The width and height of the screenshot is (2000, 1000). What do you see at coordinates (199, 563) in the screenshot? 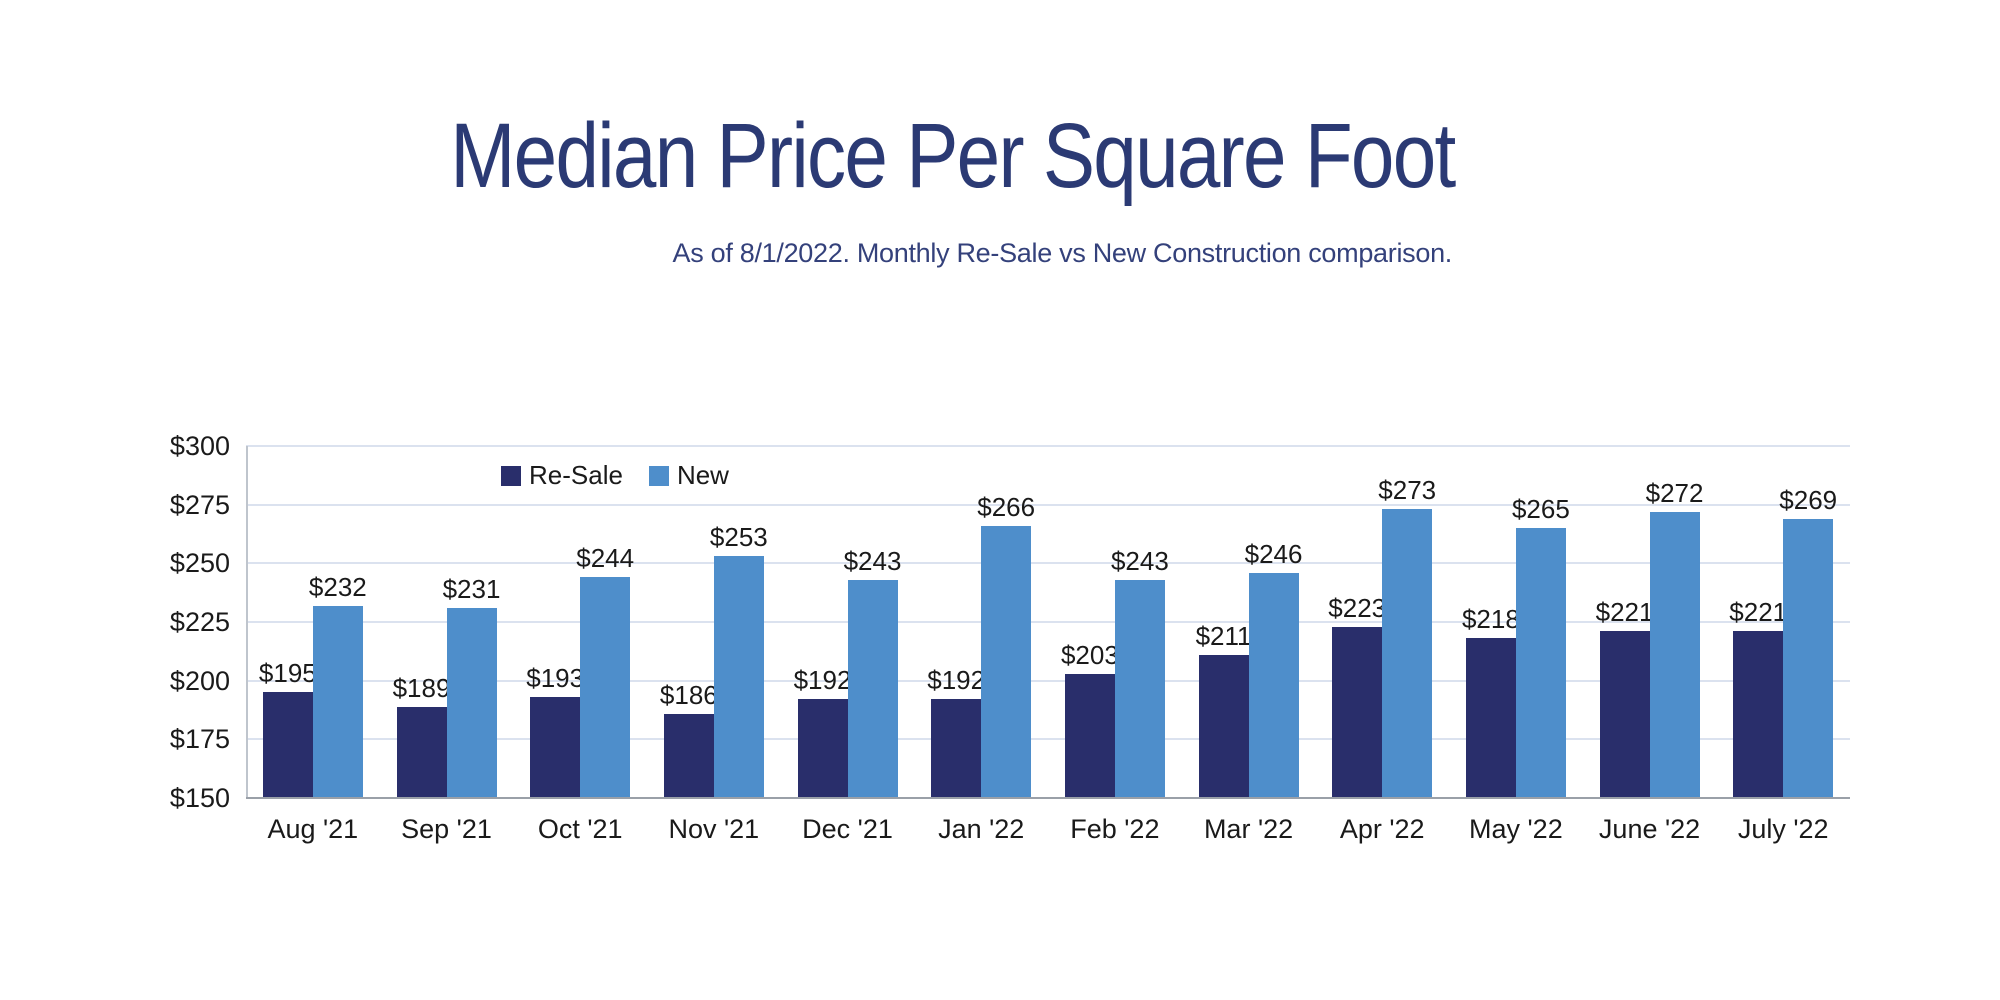
I see `y-axis-tick-label: $250` at bounding box center [199, 563].